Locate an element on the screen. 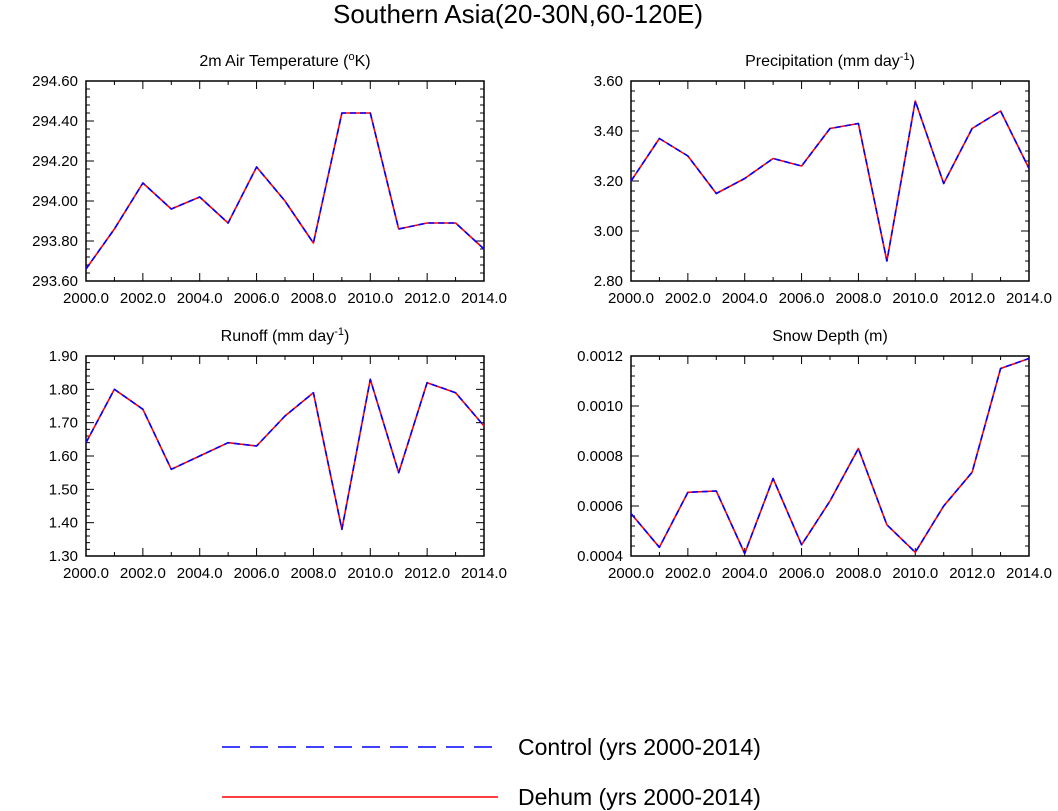 The height and width of the screenshot is (811, 1058). y-tick-label: 294.00 is located at coordinates (55, 201).